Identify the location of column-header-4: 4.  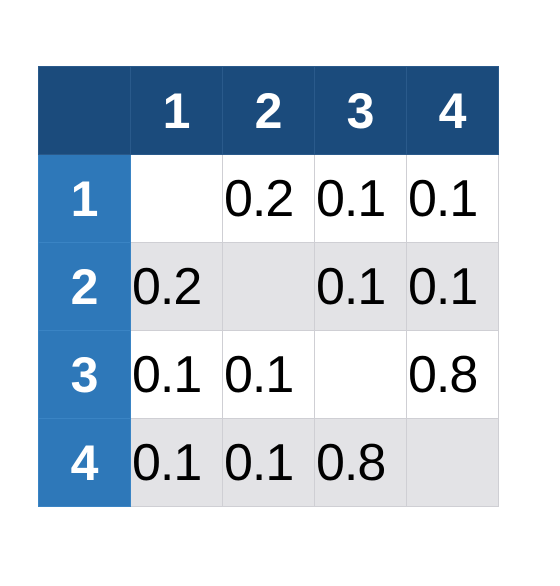
(452, 110).